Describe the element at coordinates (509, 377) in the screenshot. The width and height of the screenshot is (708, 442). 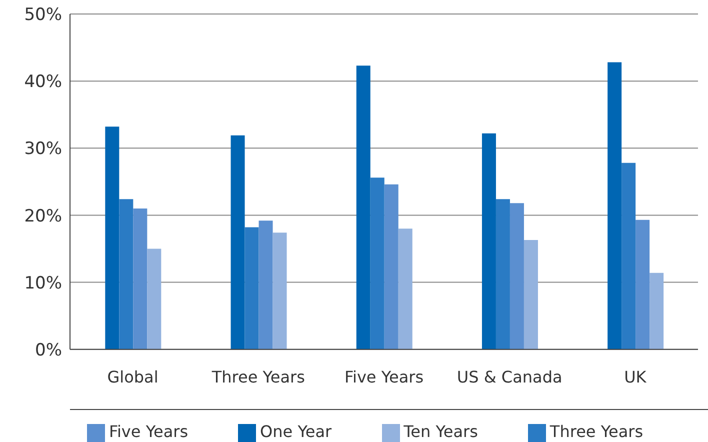
I see `x-tick-label: US & Canada` at that location.